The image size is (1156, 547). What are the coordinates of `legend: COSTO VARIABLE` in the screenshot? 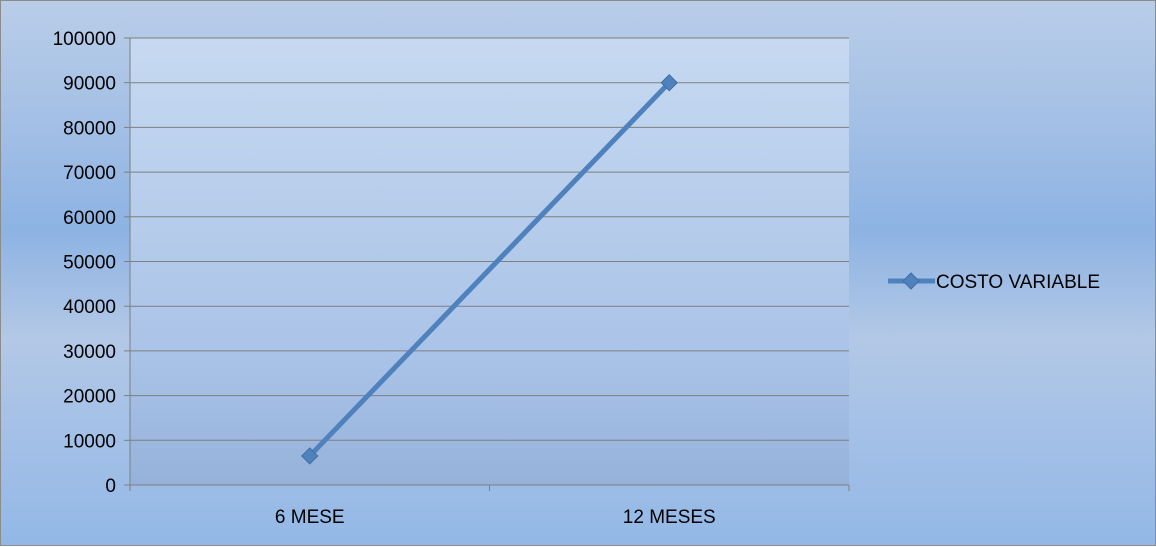 It's located at (994, 282).